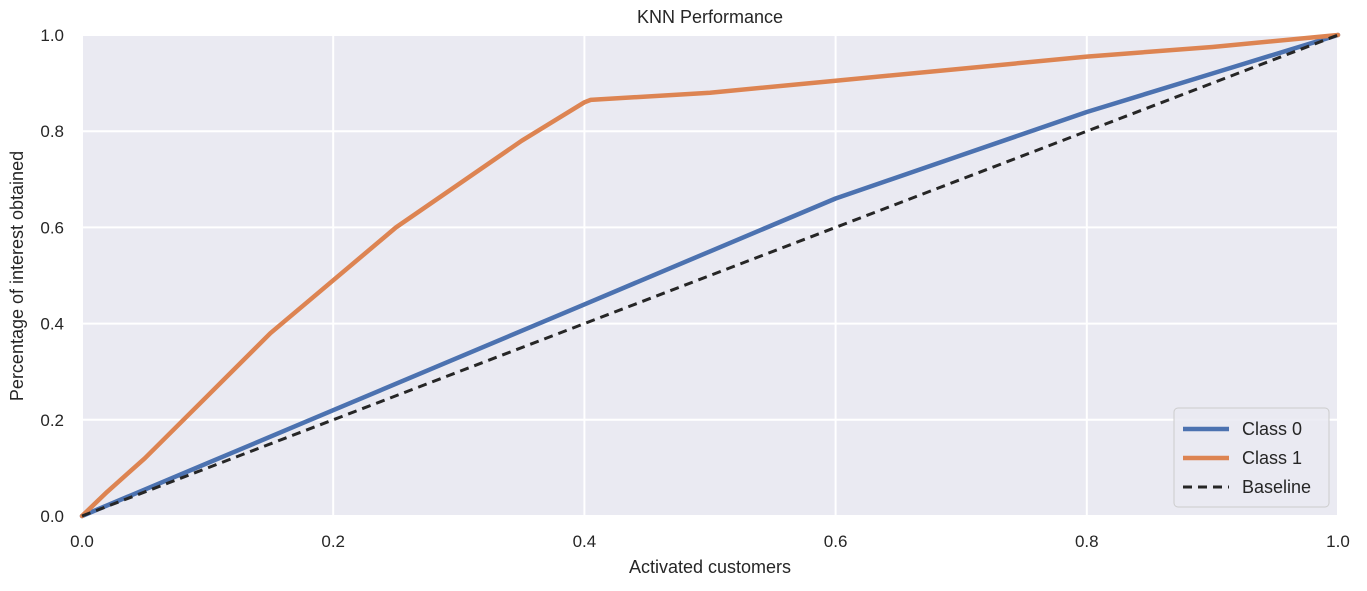 This screenshot has height=591, width=1367. I want to click on x-tick-label: 0.8, so click(1087, 541).